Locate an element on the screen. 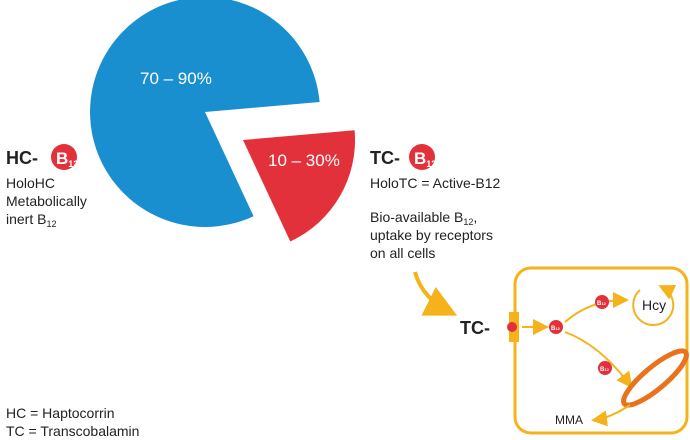 The width and height of the screenshot is (690, 440). pie-small-slice is located at coordinates (299, 186).